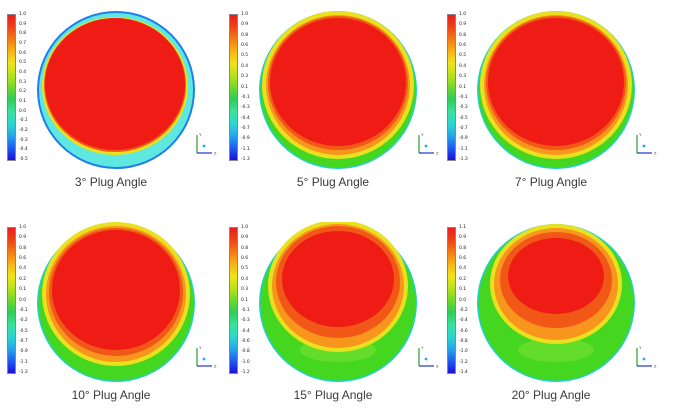  Describe the element at coordinates (23, 111) in the screenshot. I see `legend-tick-label: 0.0` at that location.